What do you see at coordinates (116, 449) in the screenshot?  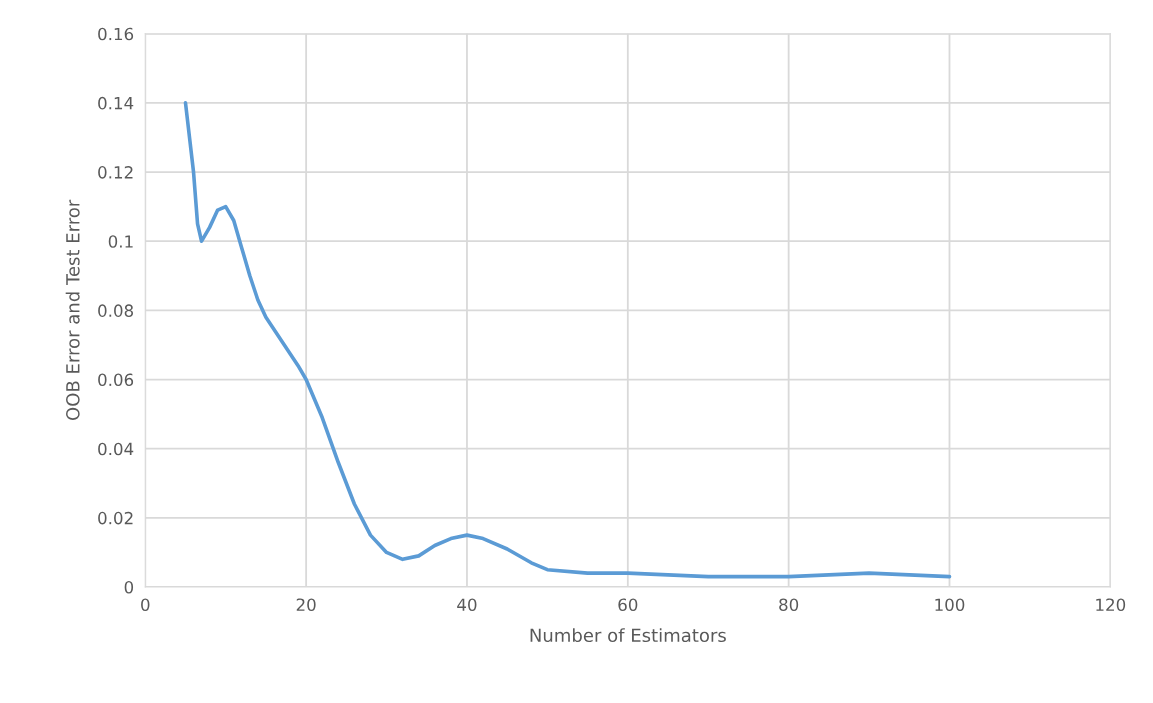 I see `y-tick-label: 0.04` at bounding box center [116, 449].